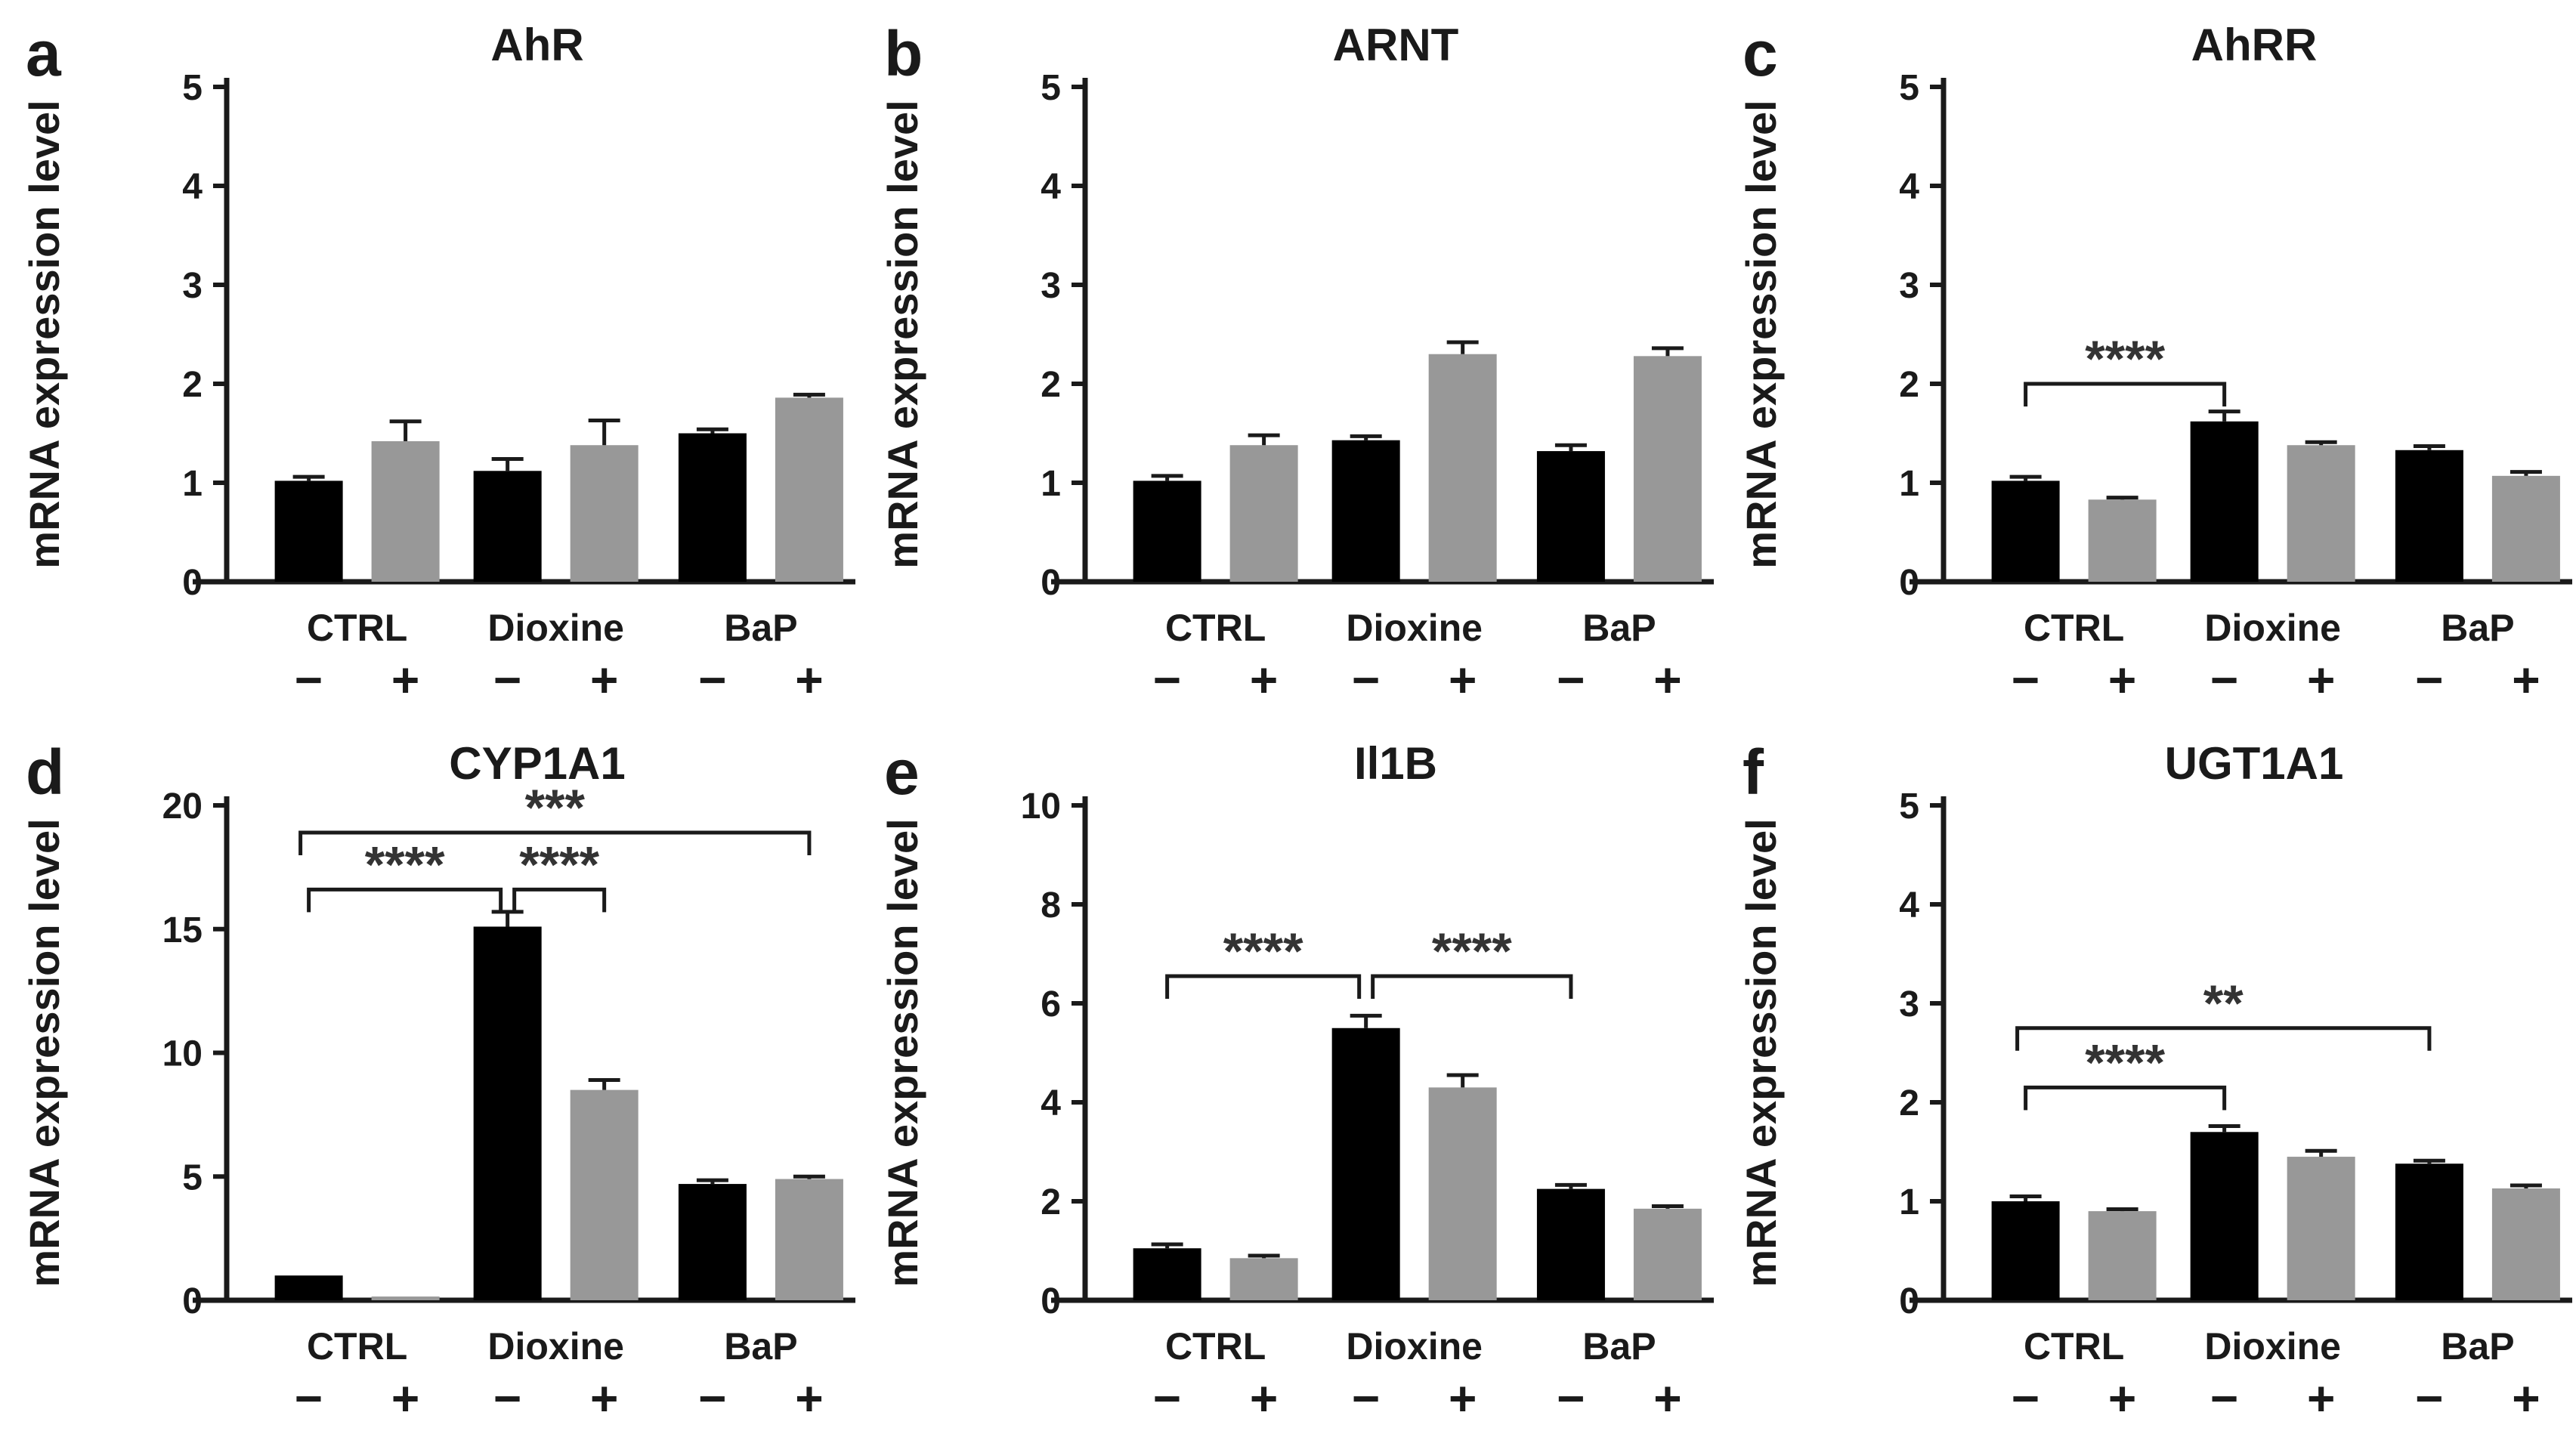 The image size is (2576, 1437). What do you see at coordinates (555, 807) in the screenshot?
I see `significance-stars: ***` at bounding box center [555, 807].